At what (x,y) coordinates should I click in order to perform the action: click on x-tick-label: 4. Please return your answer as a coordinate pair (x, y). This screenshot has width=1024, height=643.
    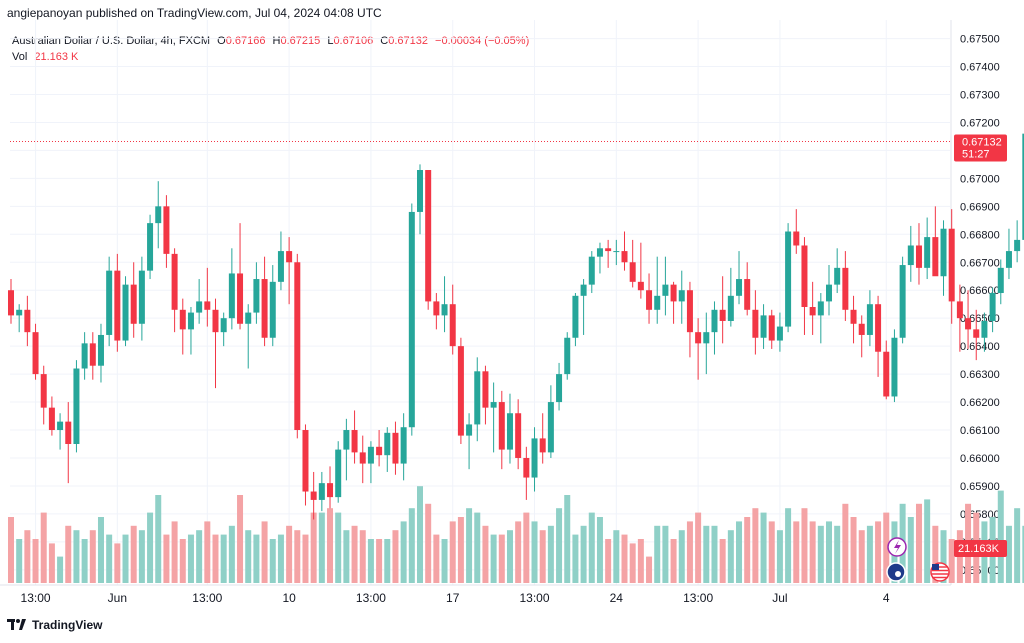
    Looking at the image, I should click on (886, 598).